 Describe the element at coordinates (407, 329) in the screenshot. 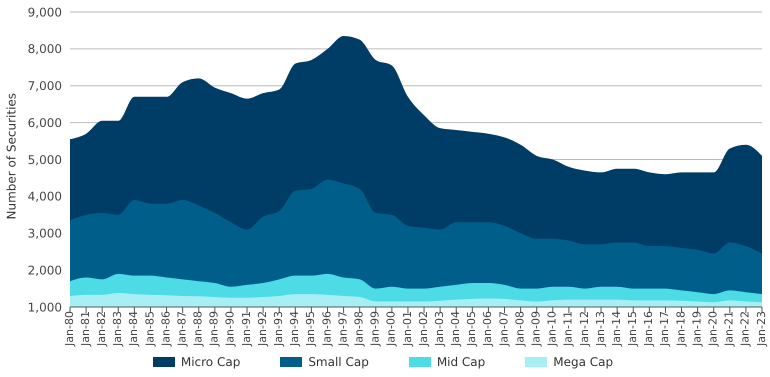

I see `x-tick-label: Jan-01` at that location.